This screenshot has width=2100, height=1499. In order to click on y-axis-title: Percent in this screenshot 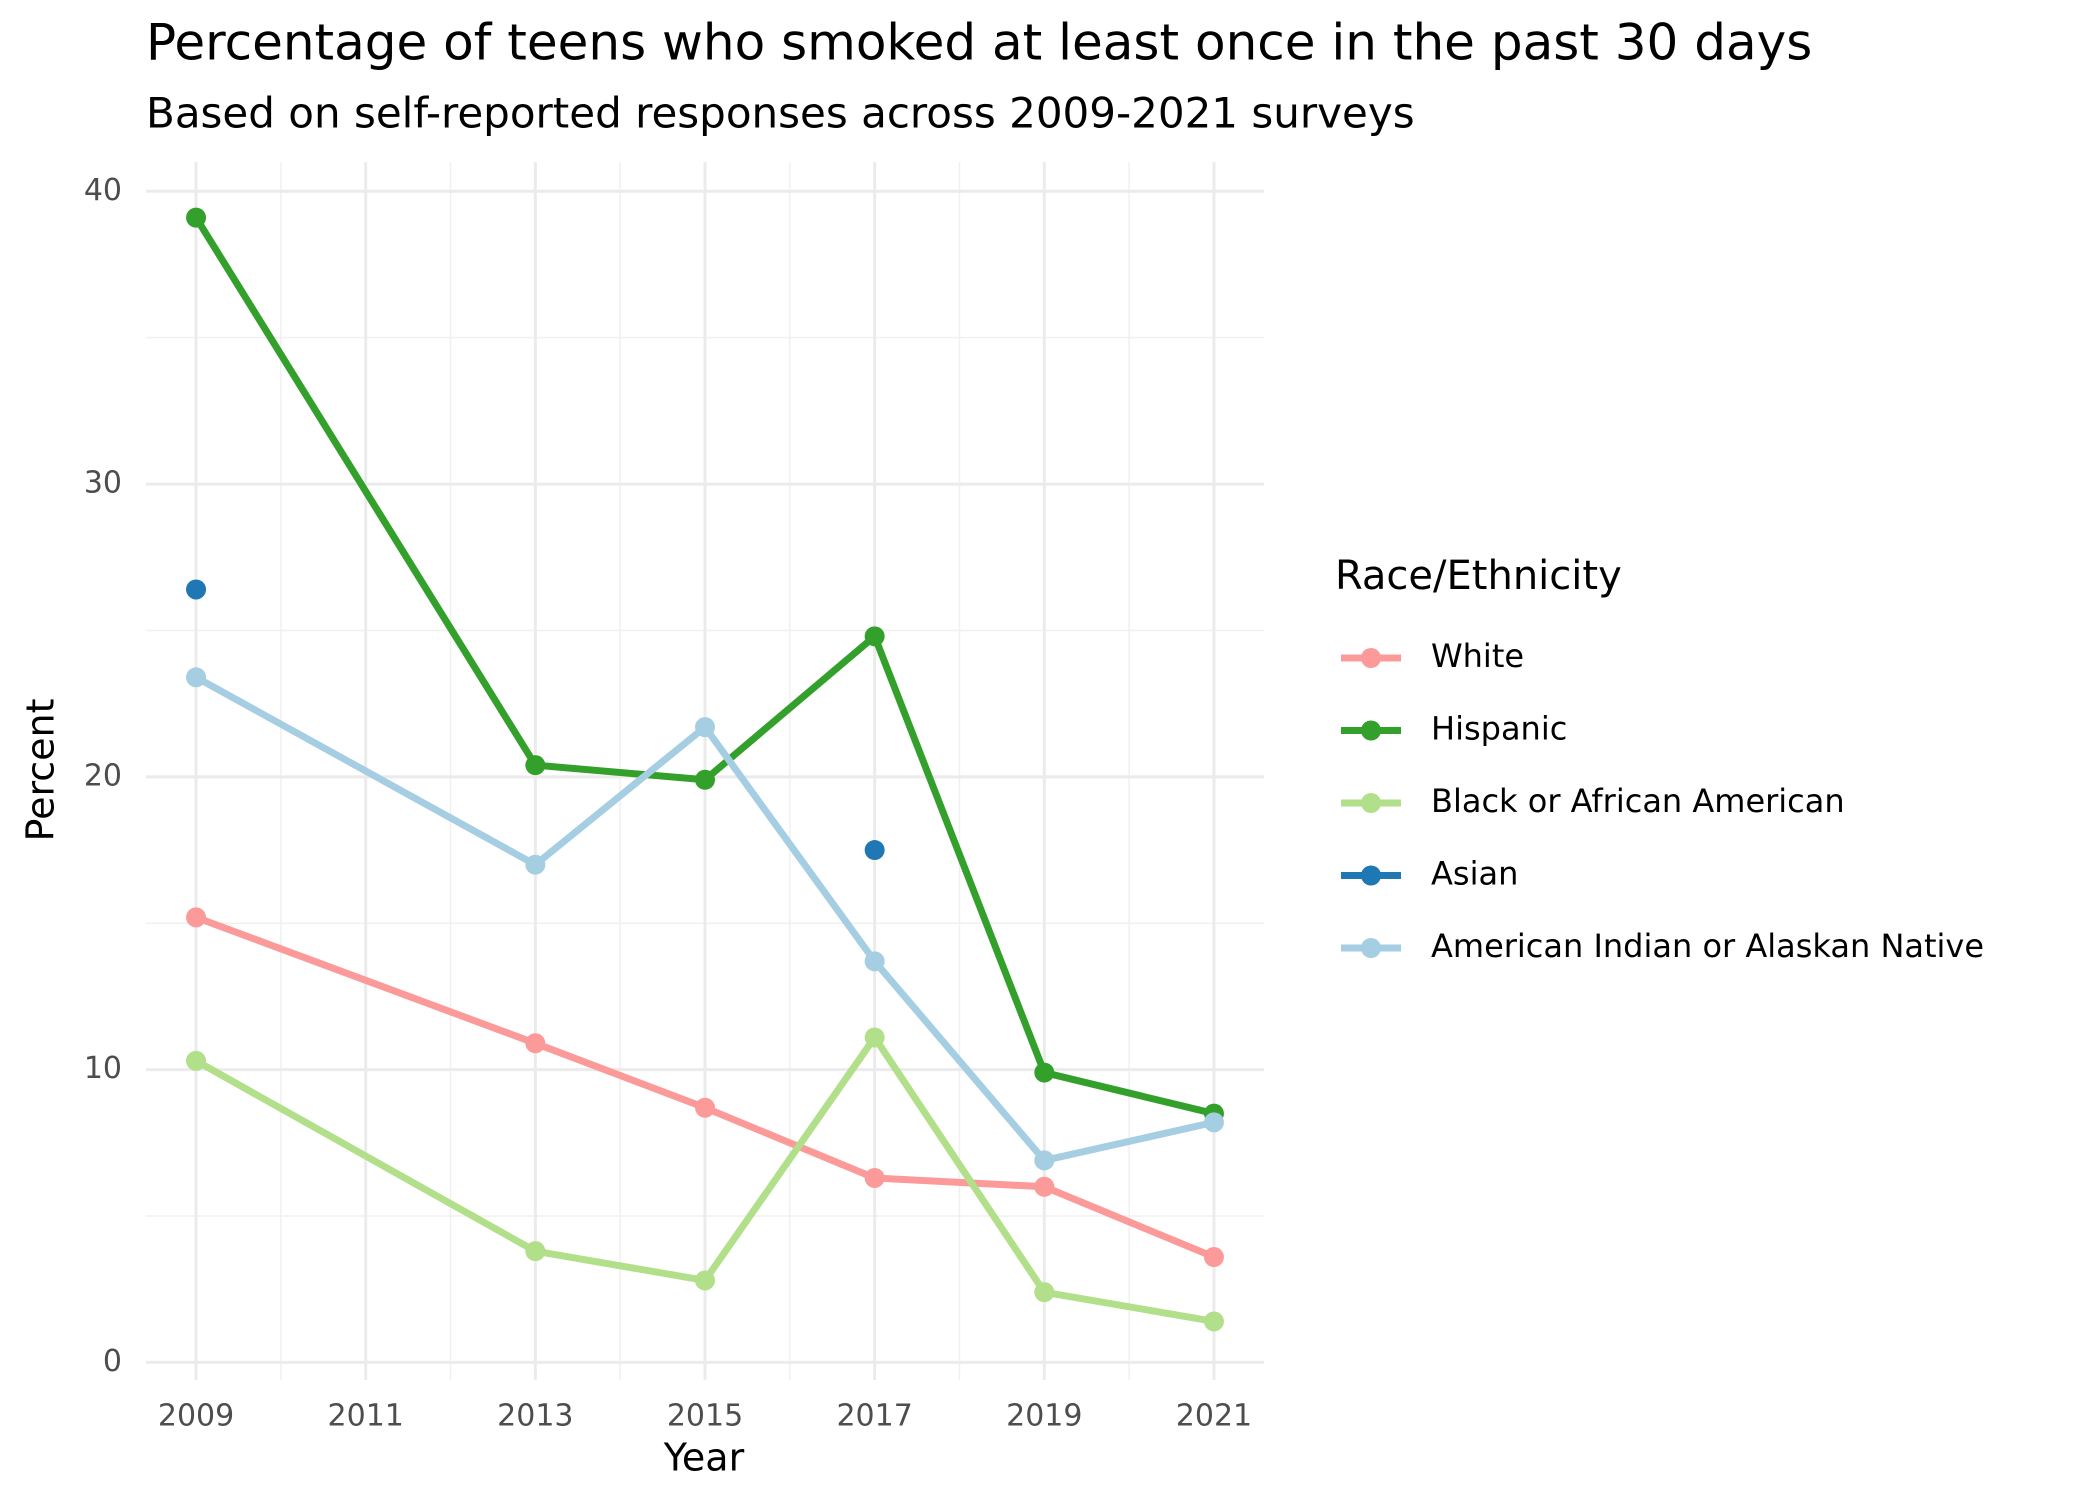, I will do `click(41, 770)`.